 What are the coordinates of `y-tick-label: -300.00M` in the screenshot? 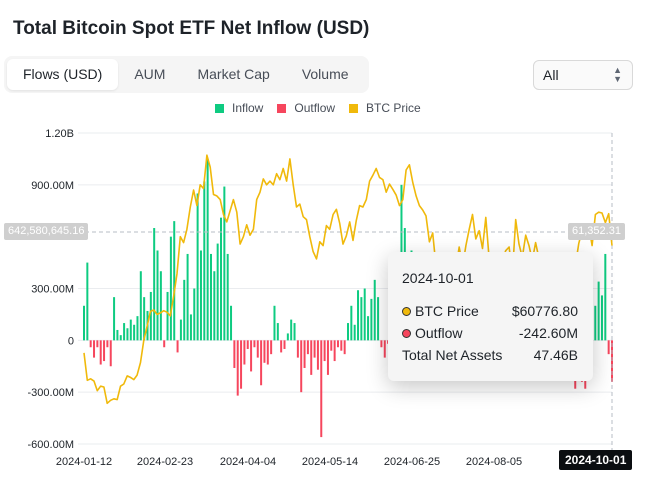 It's located at (51, 393).